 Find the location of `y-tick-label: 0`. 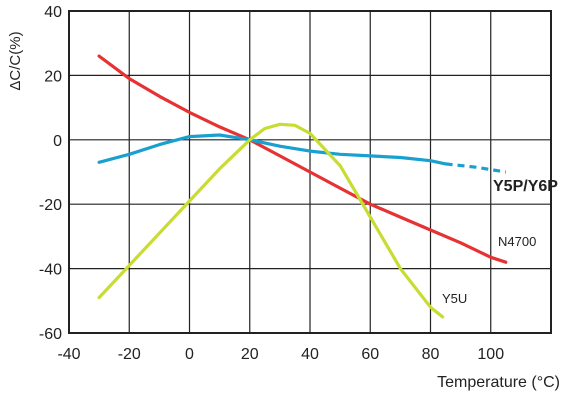

y-tick-label: 0 is located at coordinates (57, 141).